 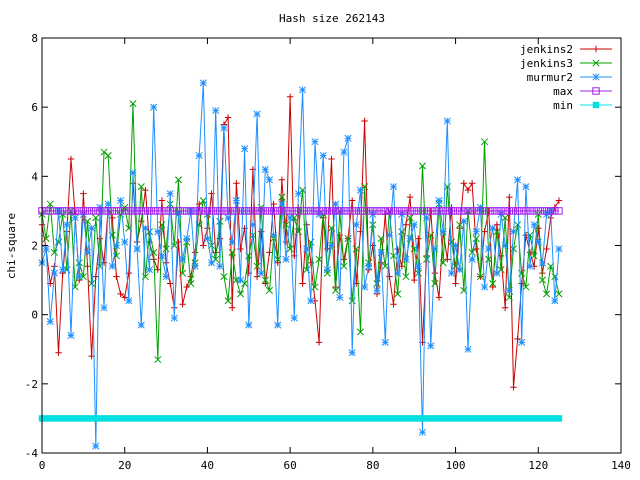 What do you see at coordinates (538, 465) in the screenshot?
I see `x-tick-label: 120` at bounding box center [538, 465].